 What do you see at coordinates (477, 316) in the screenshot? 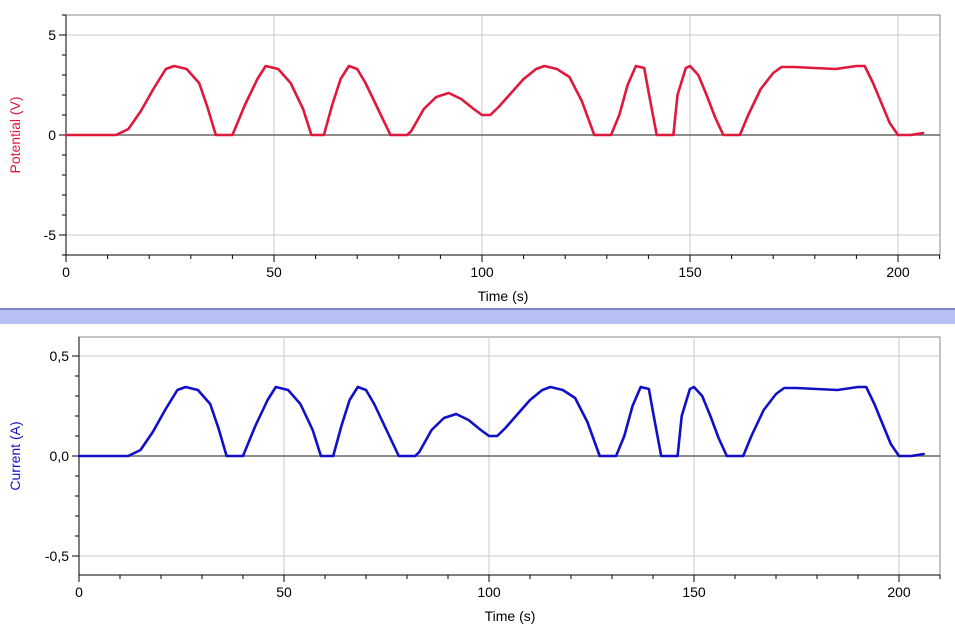
I see `graph-divider` at bounding box center [477, 316].